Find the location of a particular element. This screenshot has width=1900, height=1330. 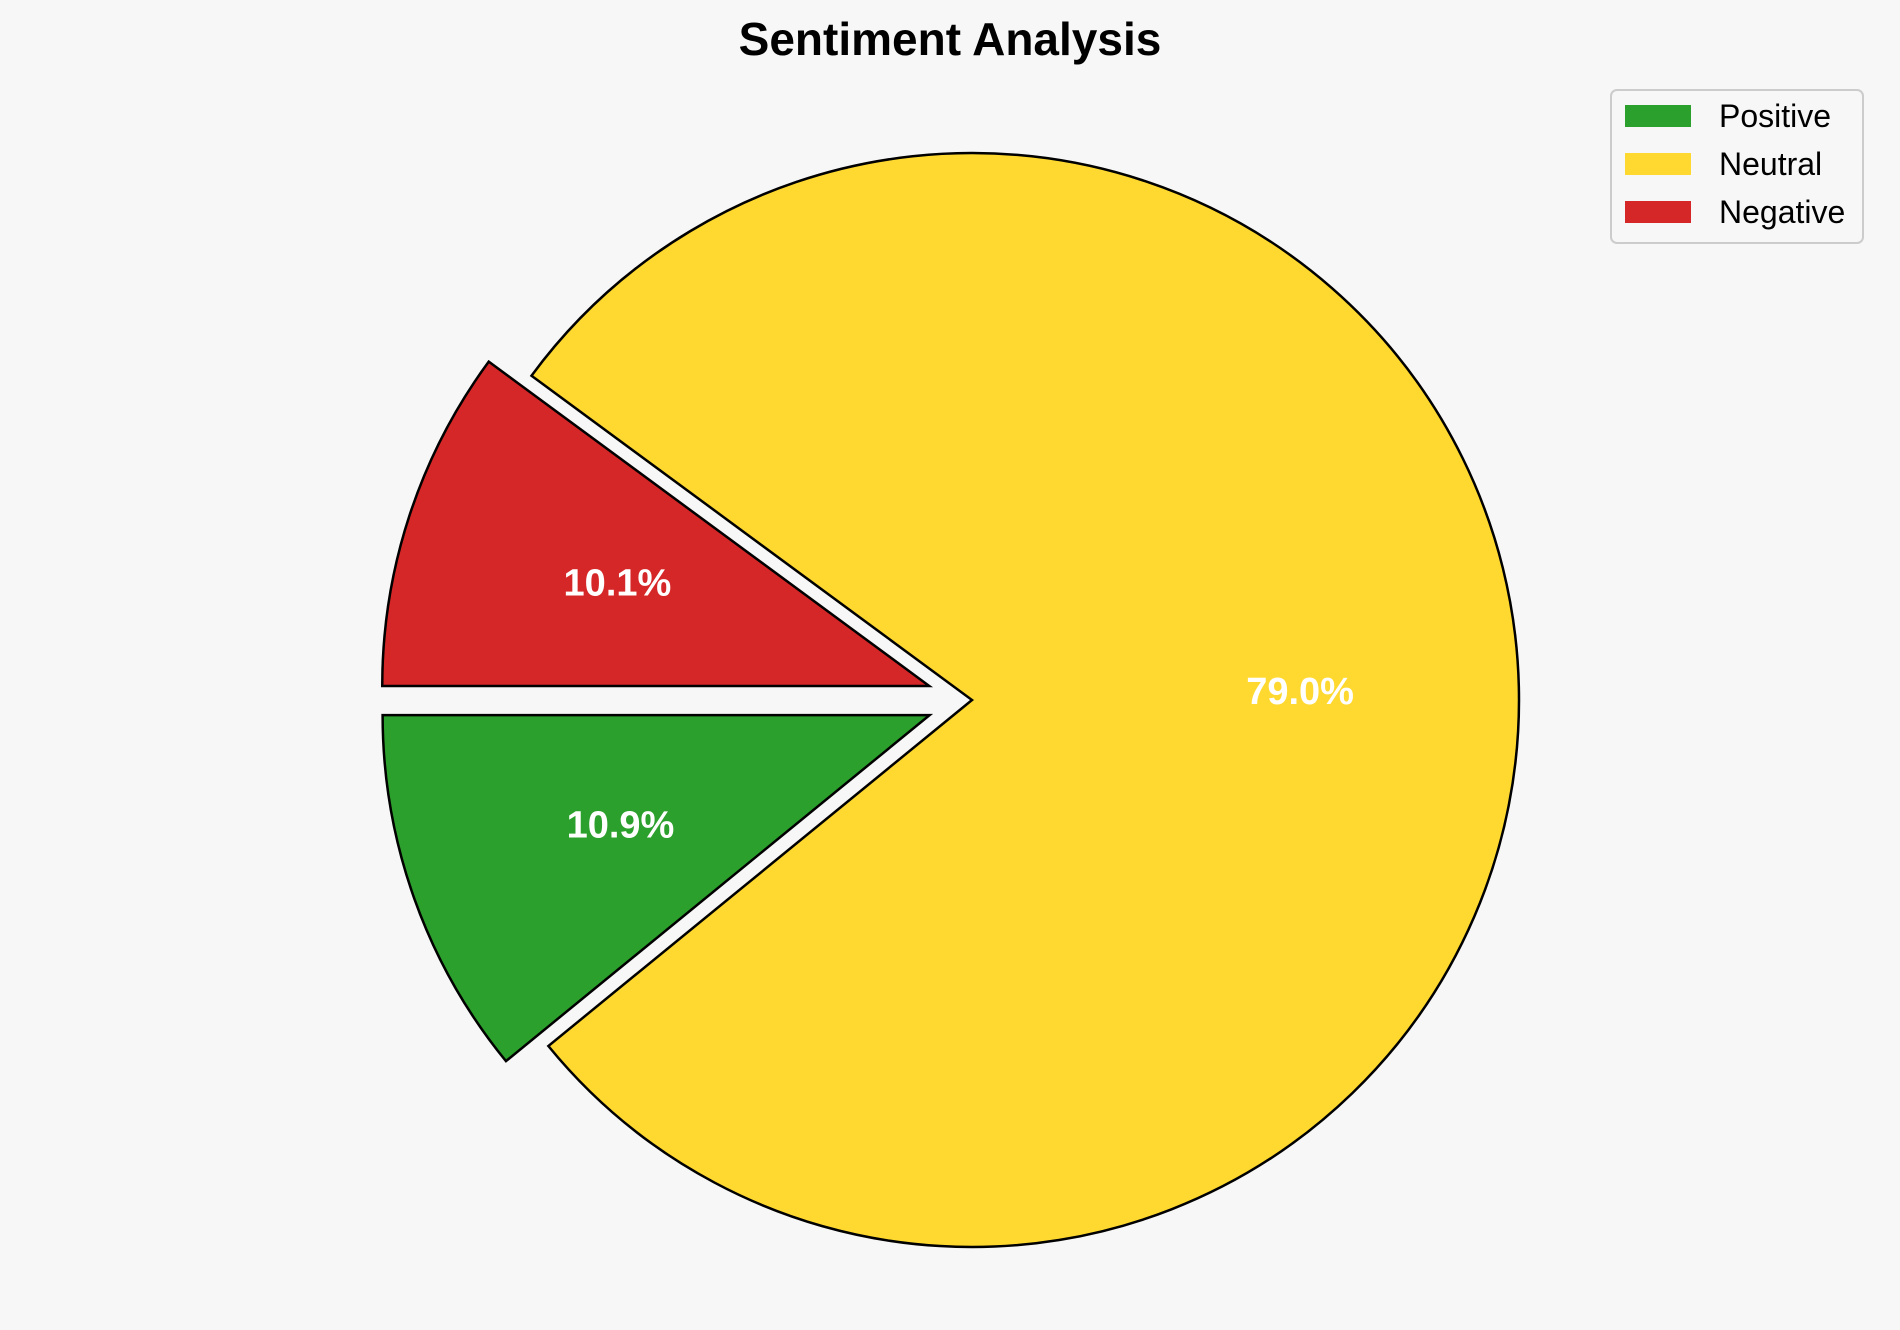

legend-label-neutral: Neutral is located at coordinates (1770, 164).